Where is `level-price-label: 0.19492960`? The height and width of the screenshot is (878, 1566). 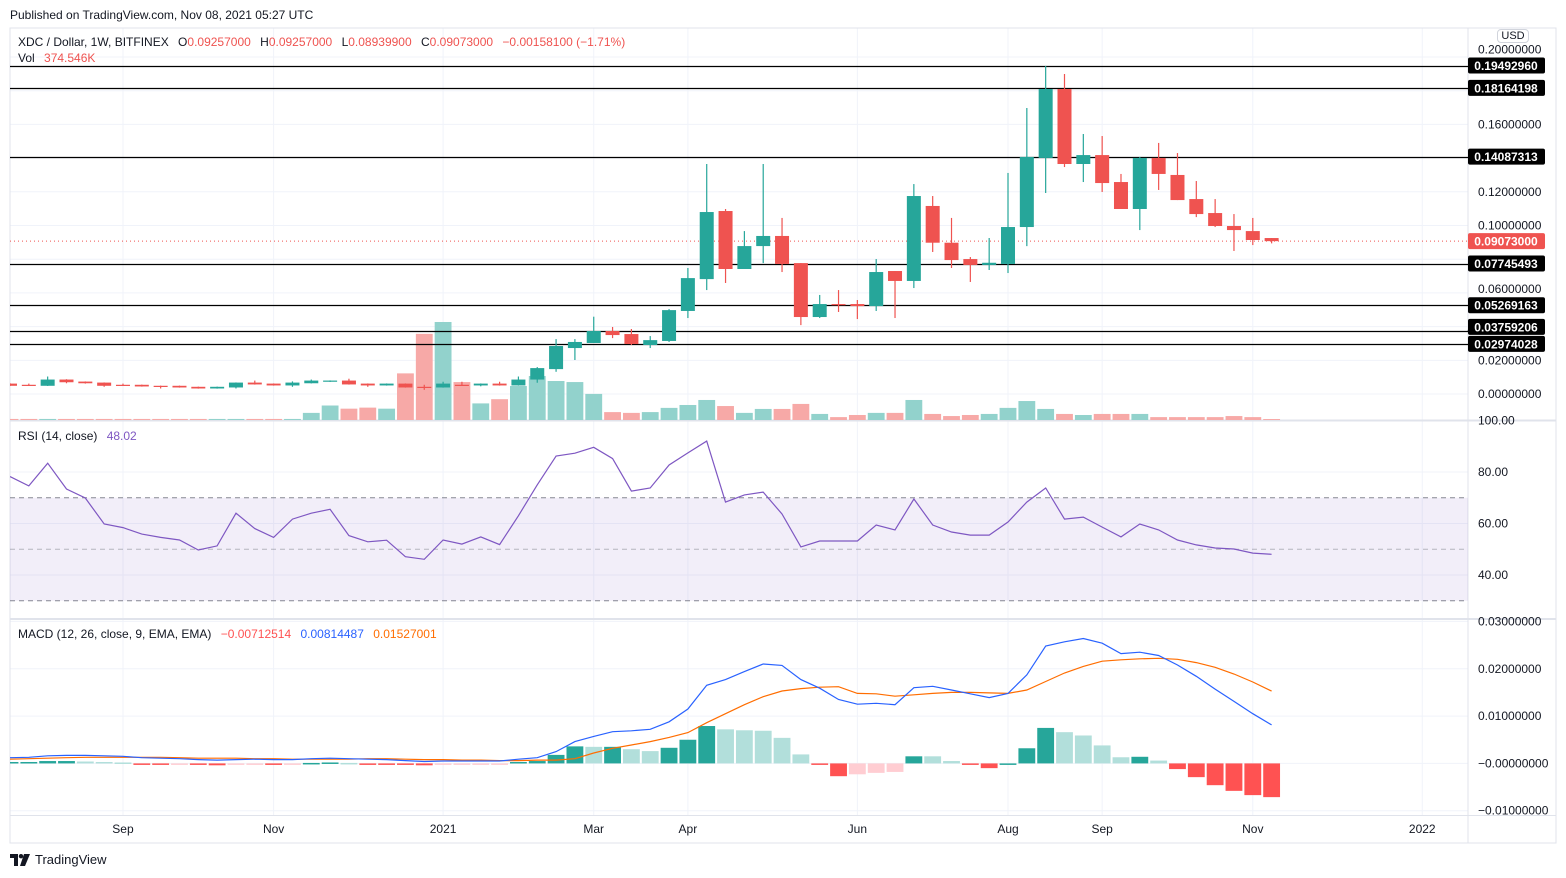
level-price-label: 0.19492960 is located at coordinates (1506, 66).